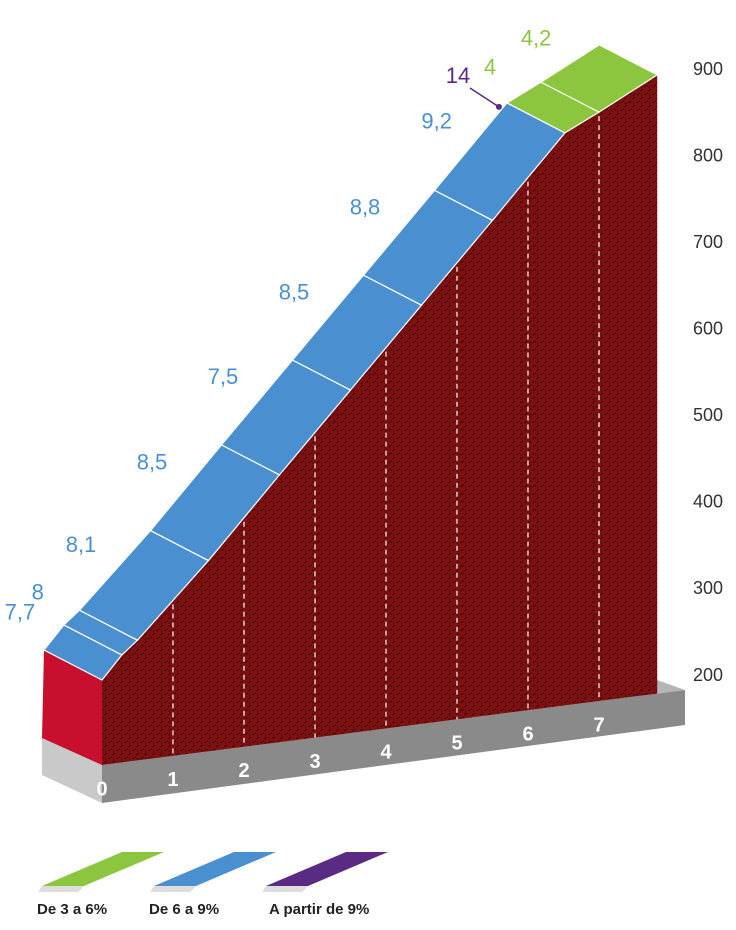 This screenshot has height=930, width=736. Describe the element at coordinates (598, 725) in the screenshot. I see `x-tick-label: 7` at that location.